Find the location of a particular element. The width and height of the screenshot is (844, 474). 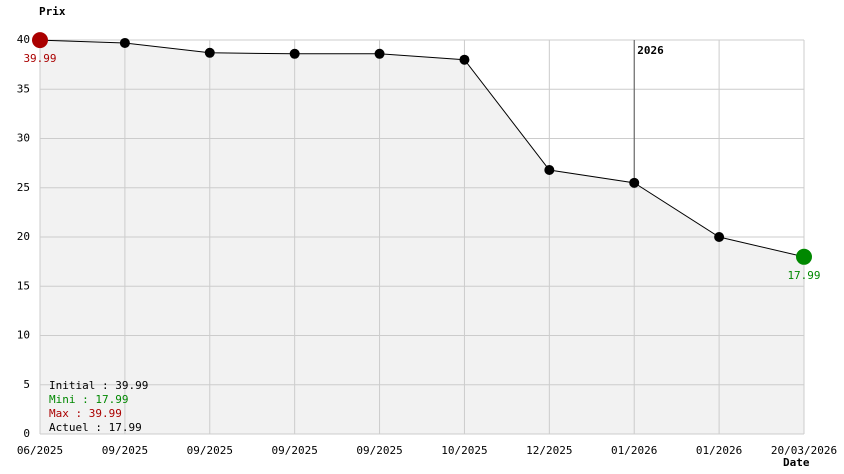

y-tick-label: 35 is located at coordinates (23, 88).